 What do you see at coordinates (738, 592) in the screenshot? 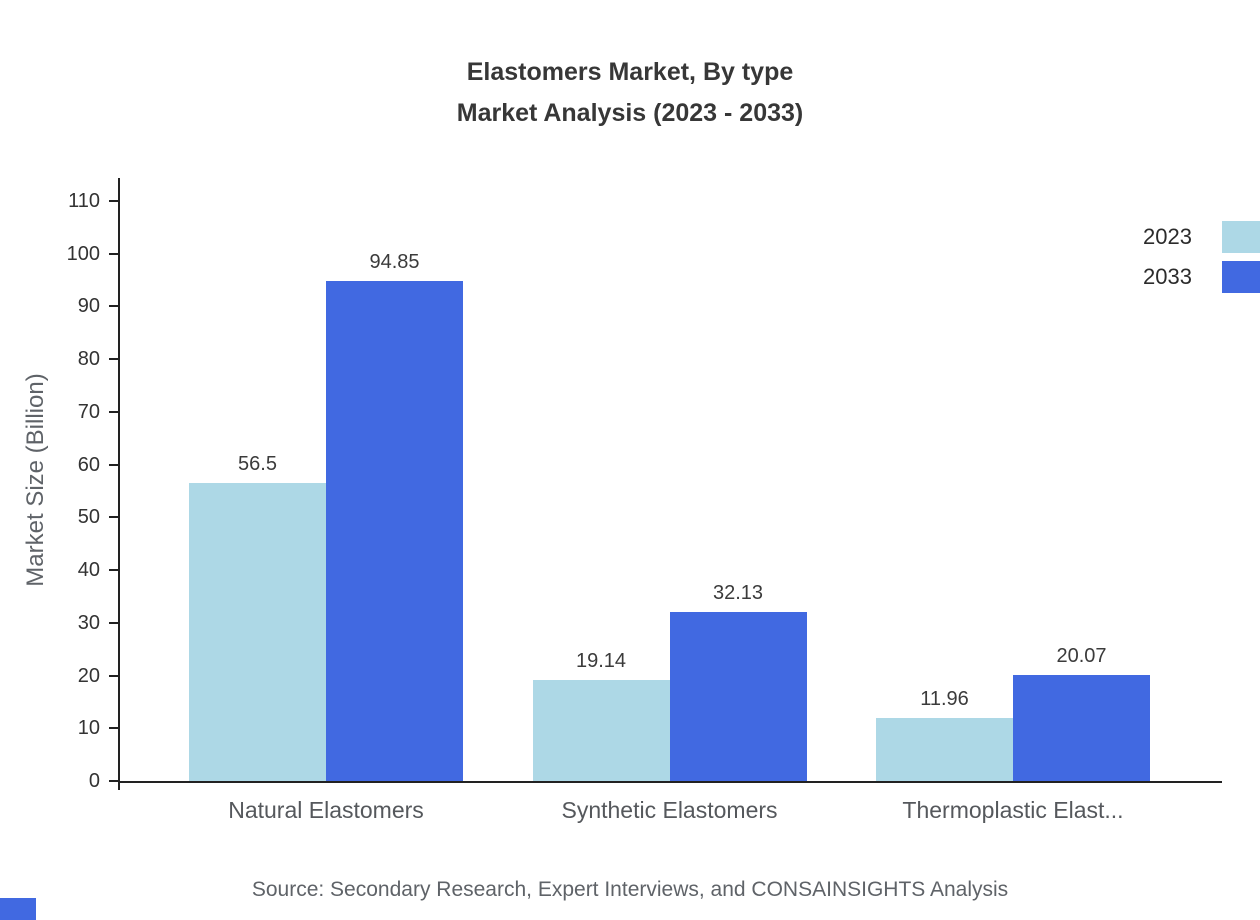
I see `bar-value-label: 32.13` at bounding box center [738, 592].